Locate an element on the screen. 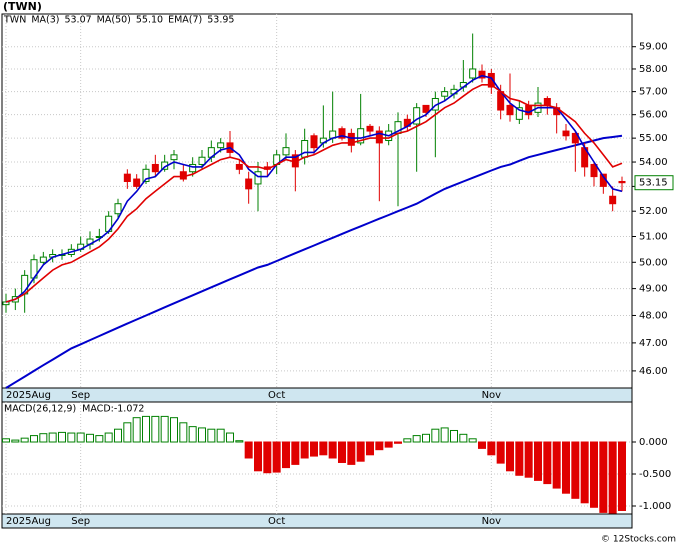  legend-text: 55.10 is located at coordinates (149, 20).